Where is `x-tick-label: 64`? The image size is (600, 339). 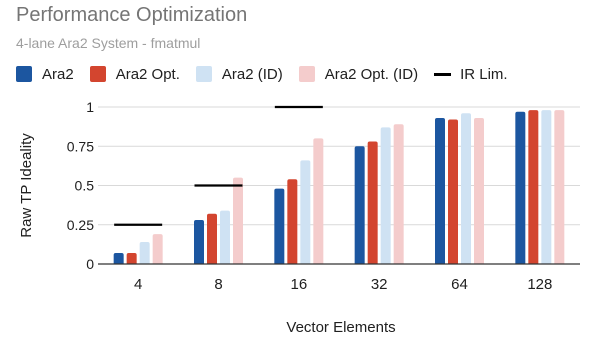
x-tick-label: 64 is located at coordinates (459, 284).